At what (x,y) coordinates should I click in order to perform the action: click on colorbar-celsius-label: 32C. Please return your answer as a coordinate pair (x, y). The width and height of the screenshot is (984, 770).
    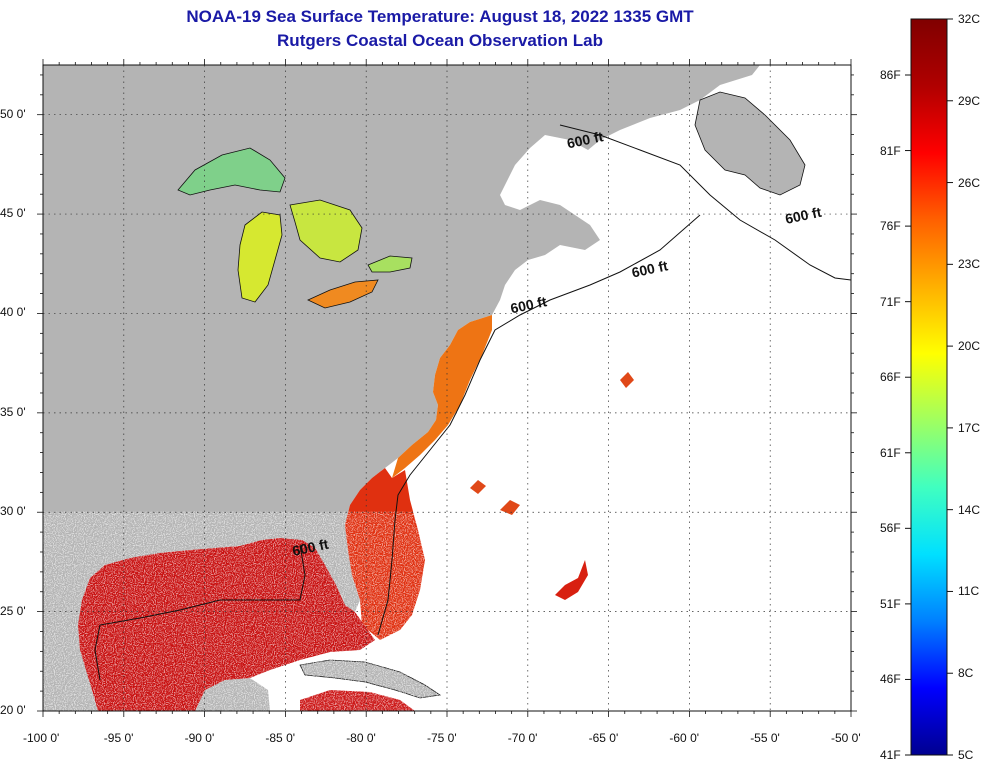
    Looking at the image, I should click on (969, 19).